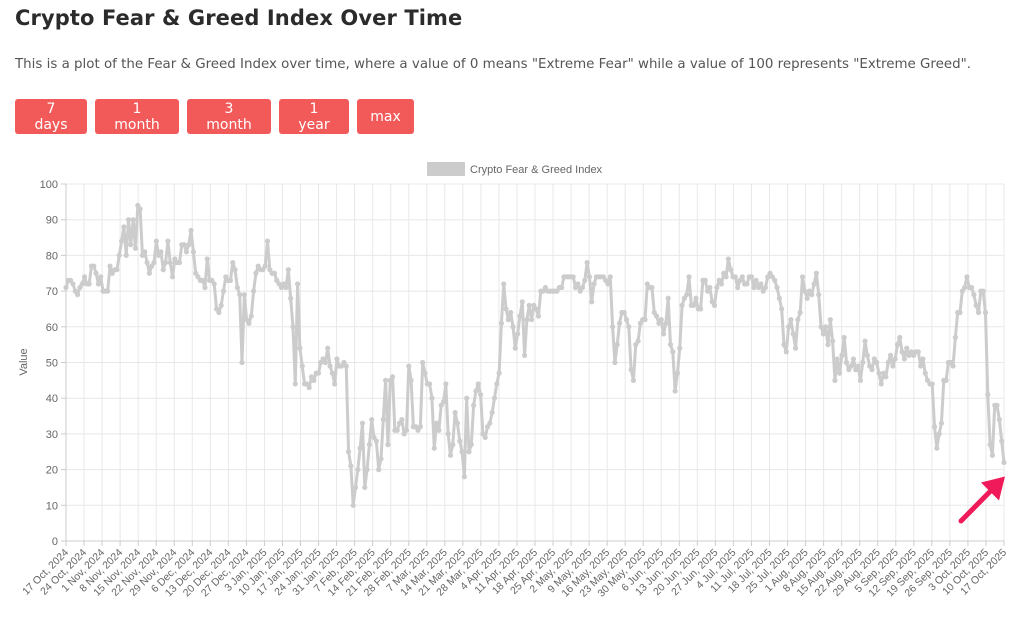 This screenshot has height=619, width=1024. What do you see at coordinates (52, 399) in the screenshot?
I see `svg-text: 40` at bounding box center [52, 399].